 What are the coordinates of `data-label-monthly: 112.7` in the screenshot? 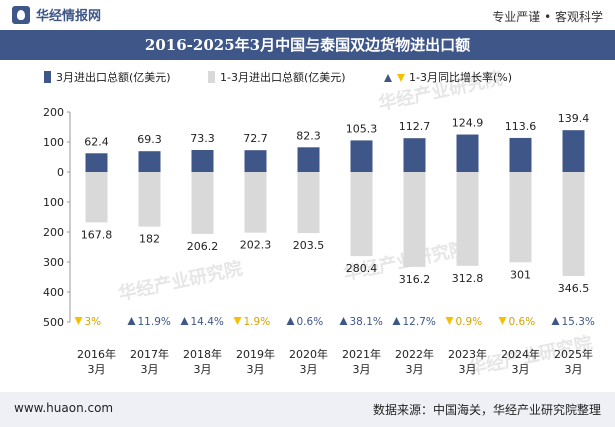 It's located at (415, 126).